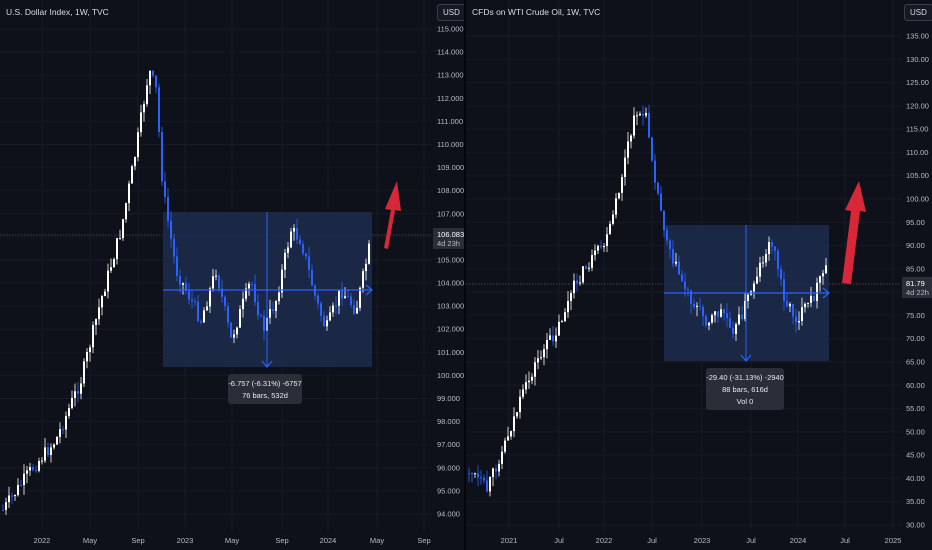 The height and width of the screenshot is (550, 932). What do you see at coordinates (450, 329) in the screenshot?
I see `left-price-tick-label: 102.000` at bounding box center [450, 329].